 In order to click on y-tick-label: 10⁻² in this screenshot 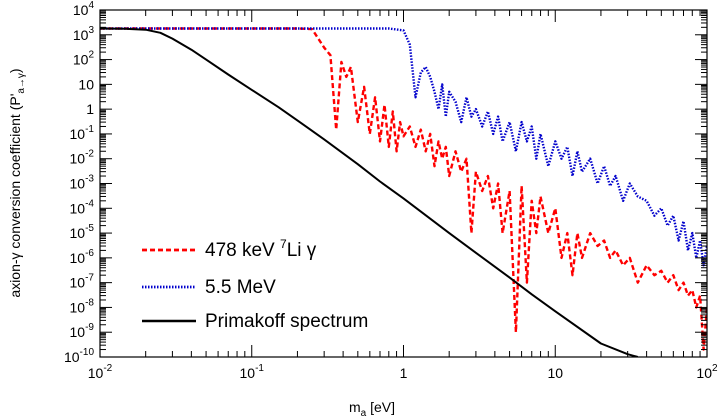, I will do `click(82, 158)`.